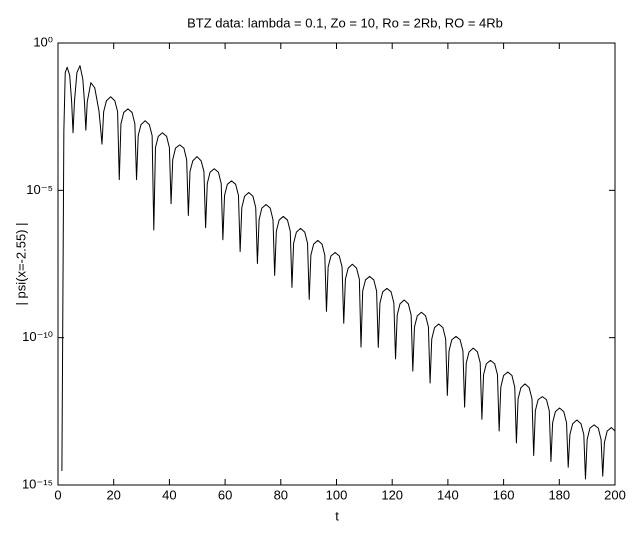 The height and width of the screenshot is (545, 635). What do you see at coordinates (448, 494) in the screenshot?
I see `x-tick-label: 140` at bounding box center [448, 494].